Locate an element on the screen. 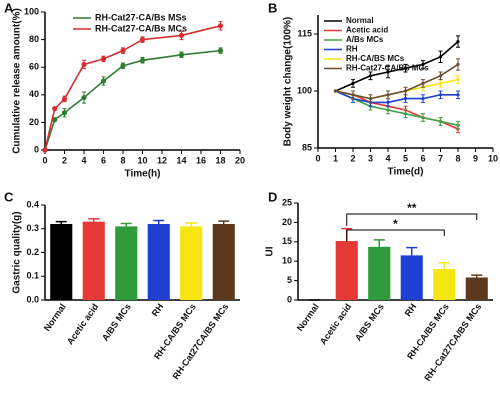  y-tick-label: 60 is located at coordinates (34, 67).